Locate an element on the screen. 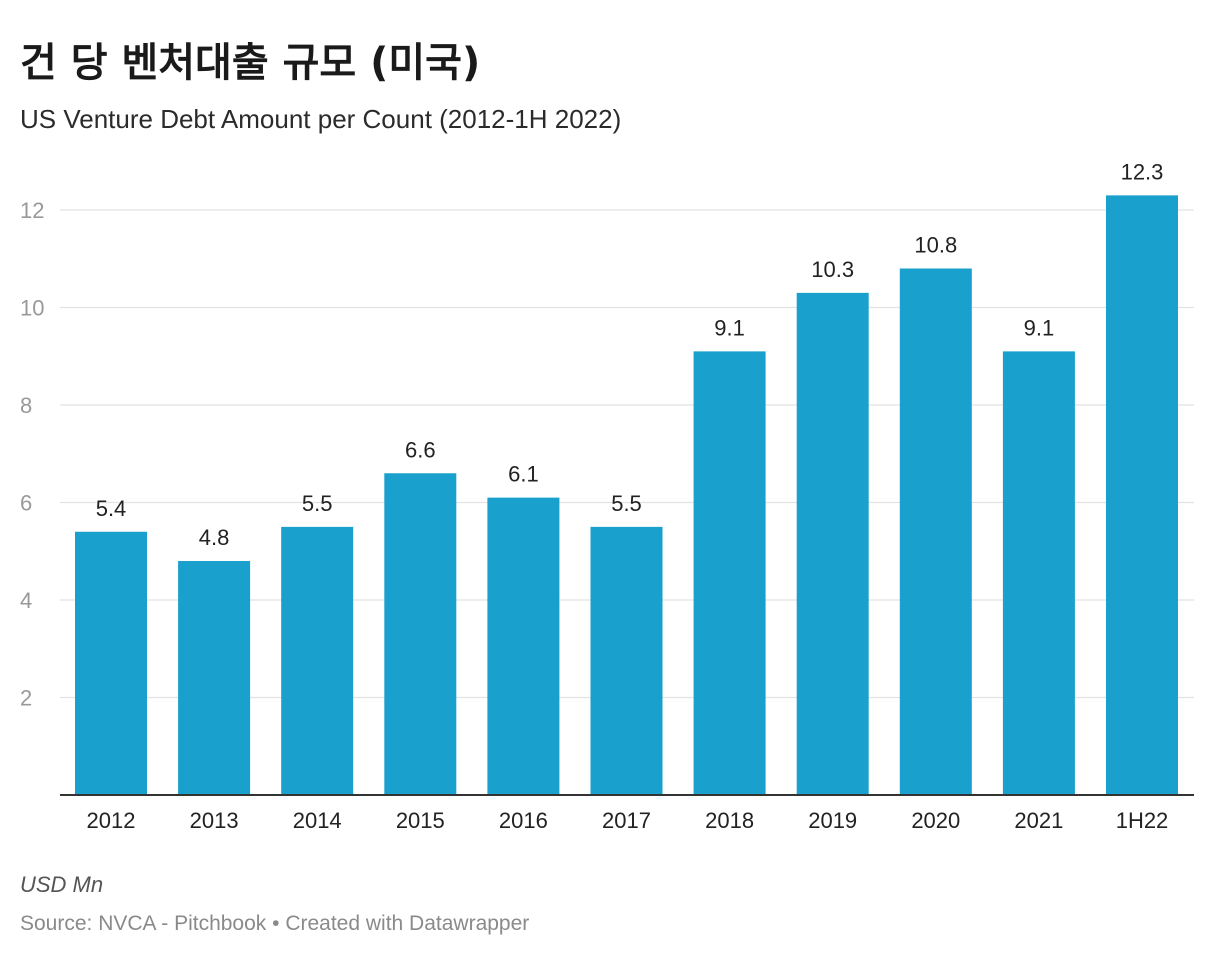 Image resolution: width=1214 pixels, height=958 pixels. y-tick-label: 8 is located at coordinates (26, 405).